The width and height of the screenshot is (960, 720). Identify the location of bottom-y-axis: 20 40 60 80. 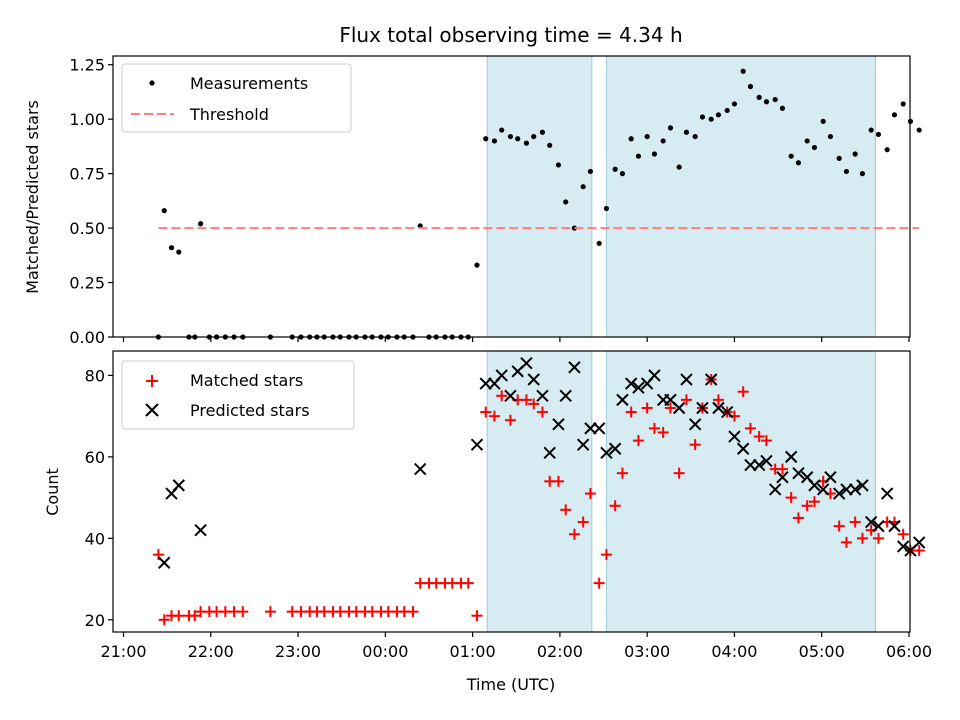
(99, 498).